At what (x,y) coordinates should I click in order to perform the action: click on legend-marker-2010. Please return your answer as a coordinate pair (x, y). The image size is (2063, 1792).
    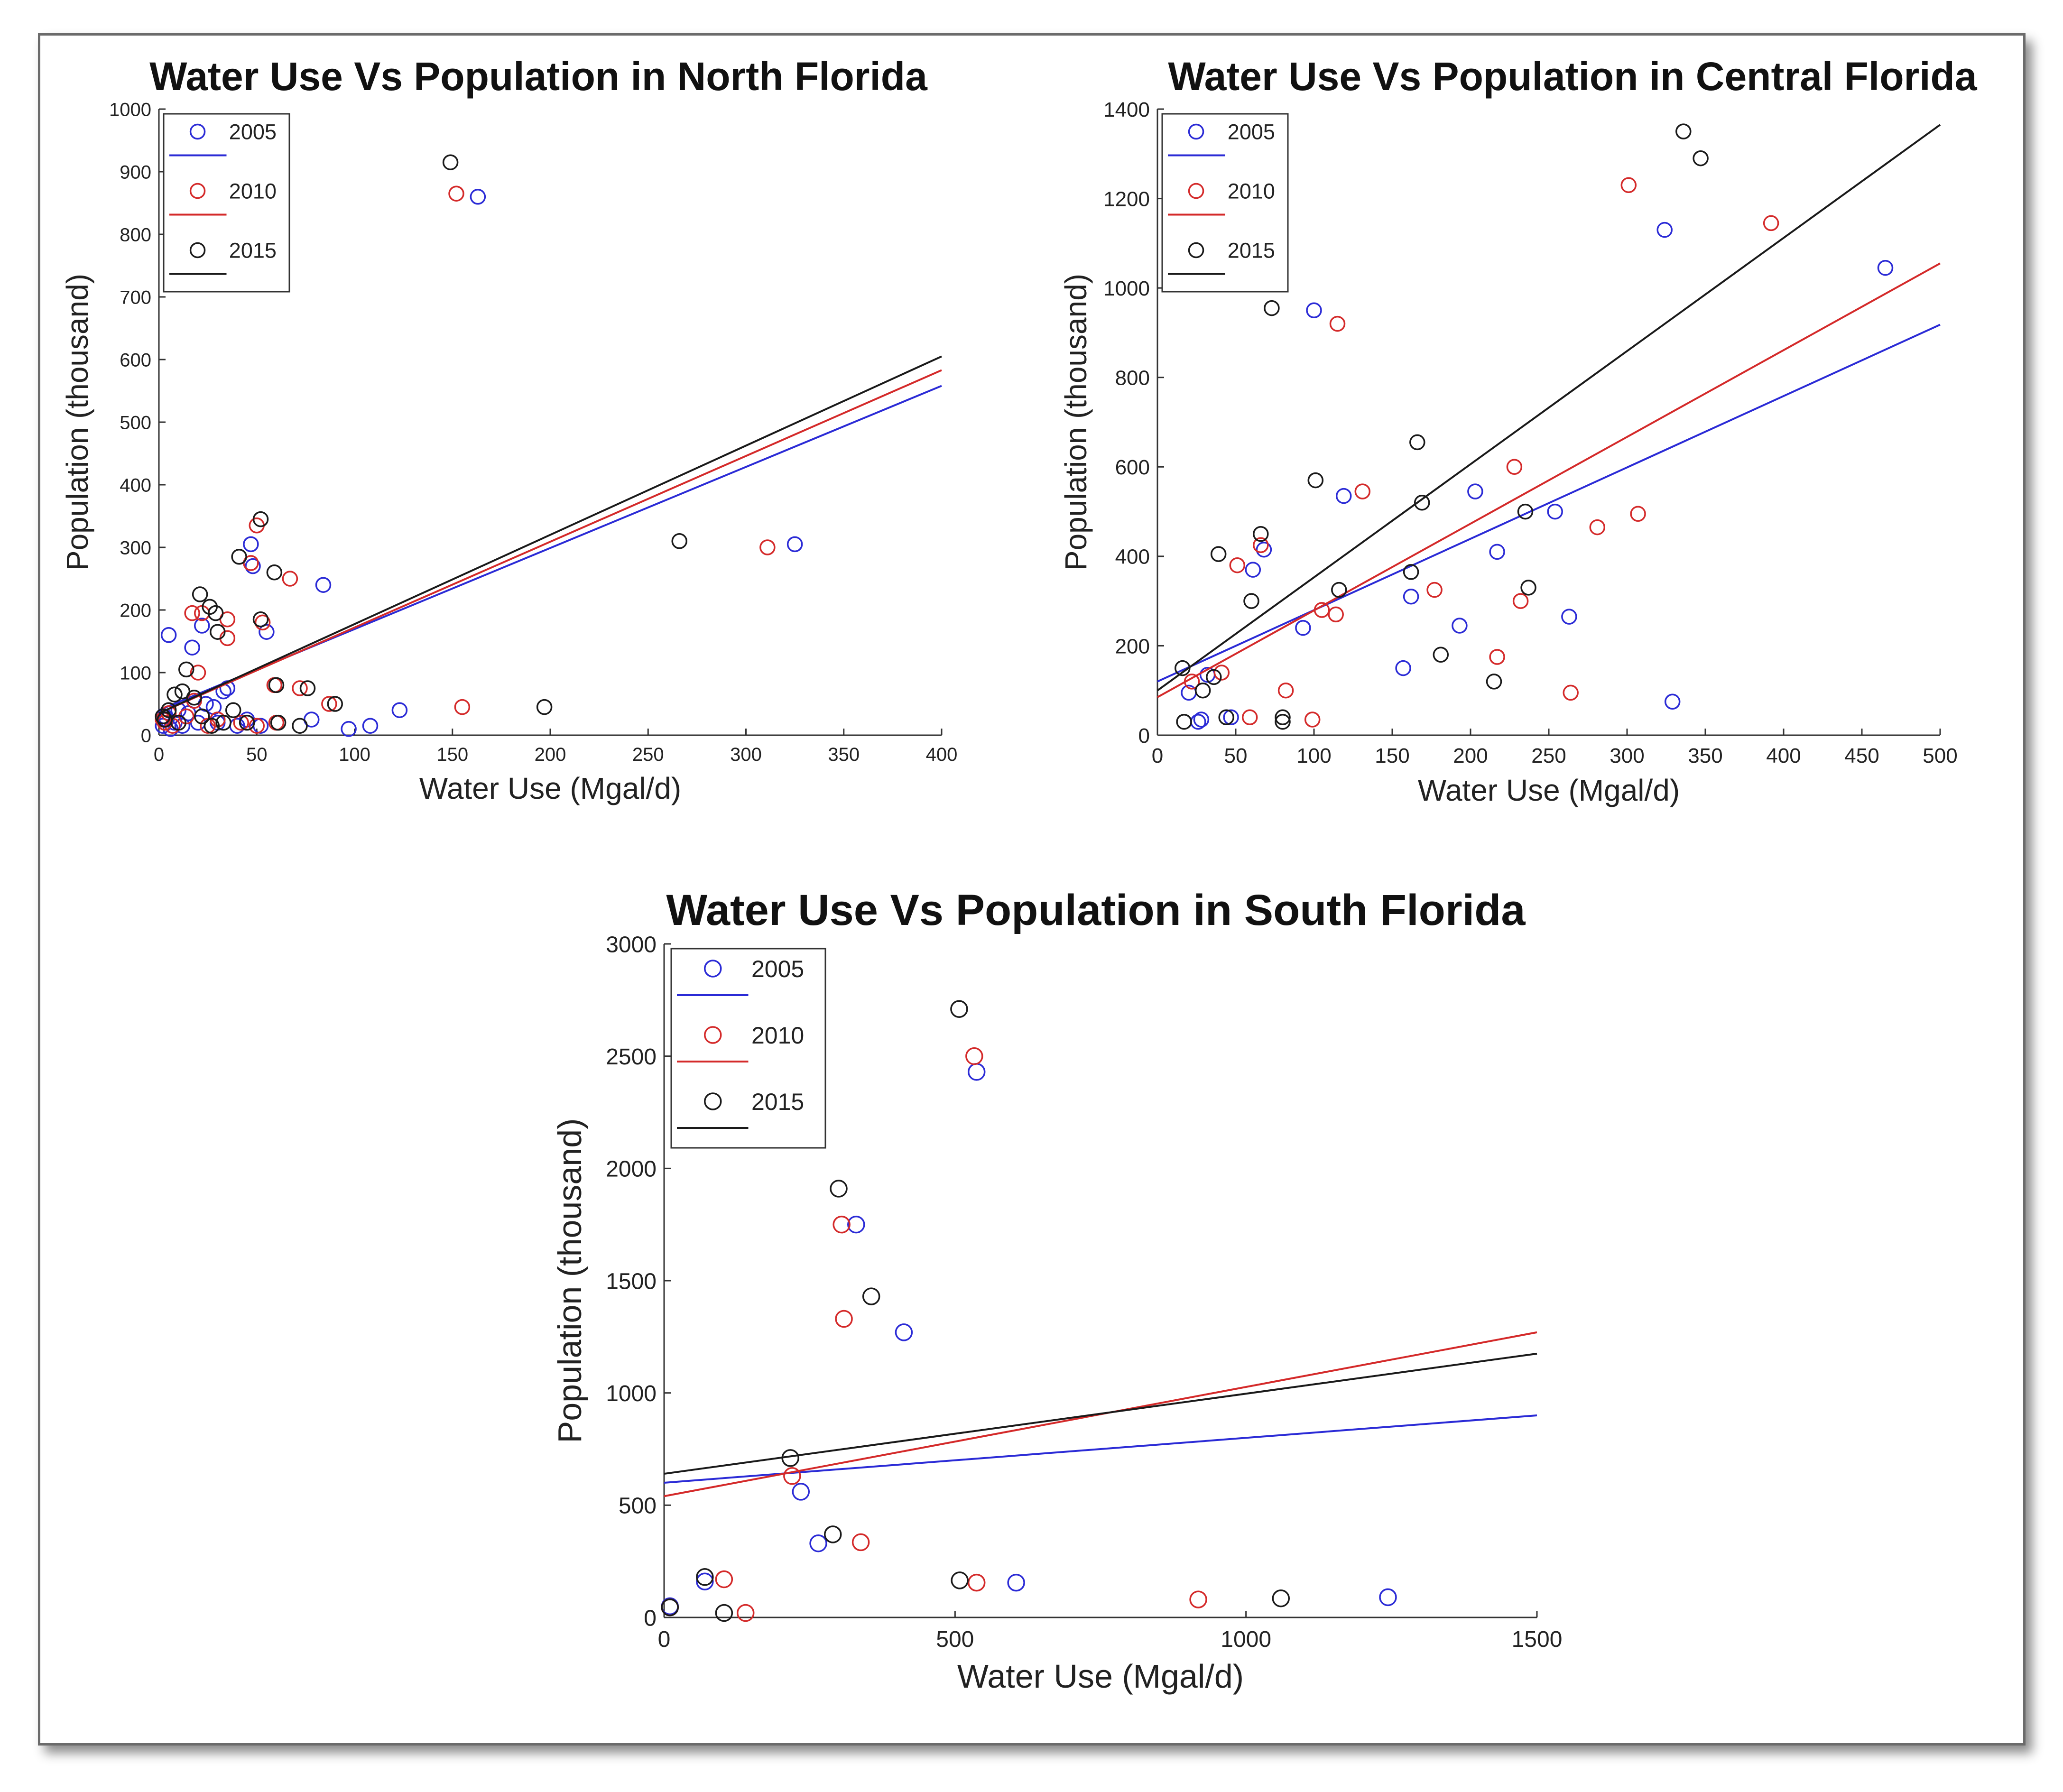
    Looking at the image, I should click on (197, 191).